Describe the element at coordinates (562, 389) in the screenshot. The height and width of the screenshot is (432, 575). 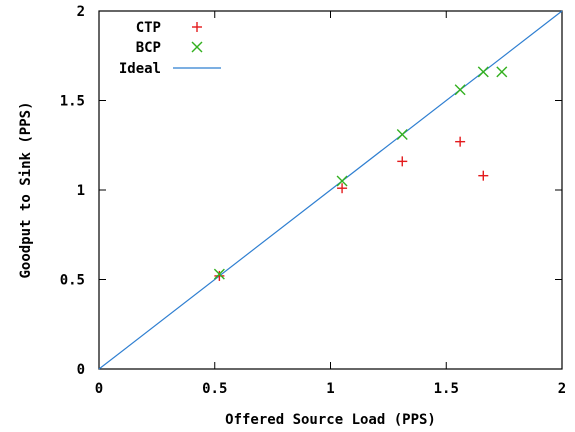
I see `x-tick-label: 2` at that location.